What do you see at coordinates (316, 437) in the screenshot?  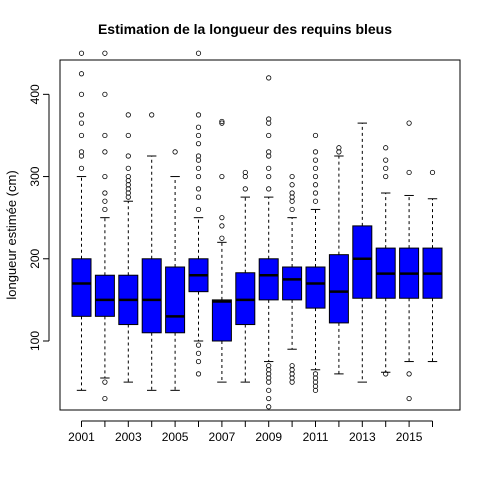 I see `x-tick-label: 2011` at bounding box center [316, 437].